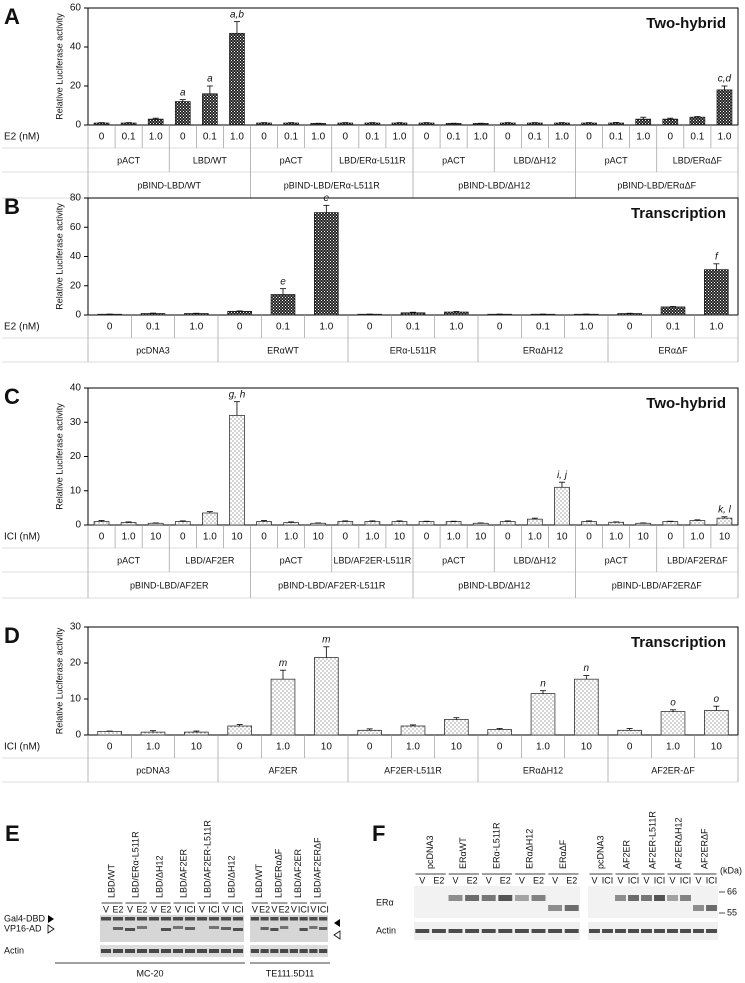  I want to click on lane-label: LBD/AF2ER-L511R, so click(207, 859).